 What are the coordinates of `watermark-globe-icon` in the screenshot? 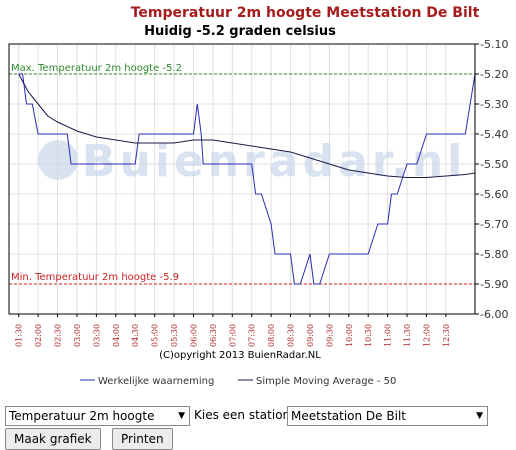 It's located at (58, 160).